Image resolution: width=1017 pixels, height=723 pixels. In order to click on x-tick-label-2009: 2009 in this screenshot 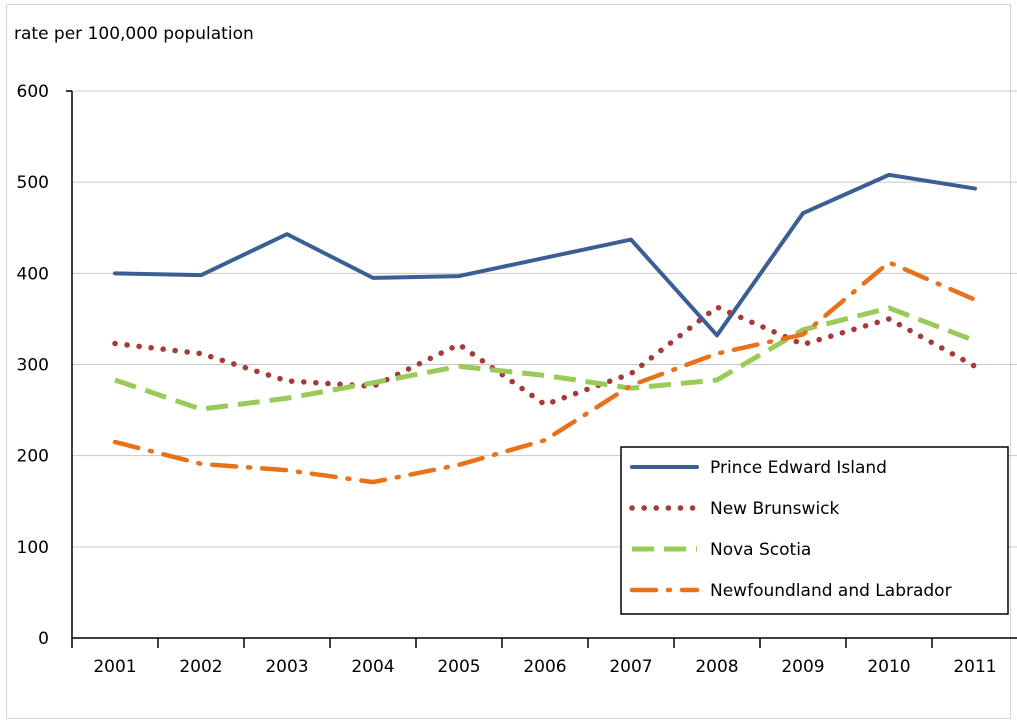, I will do `click(802, 667)`.